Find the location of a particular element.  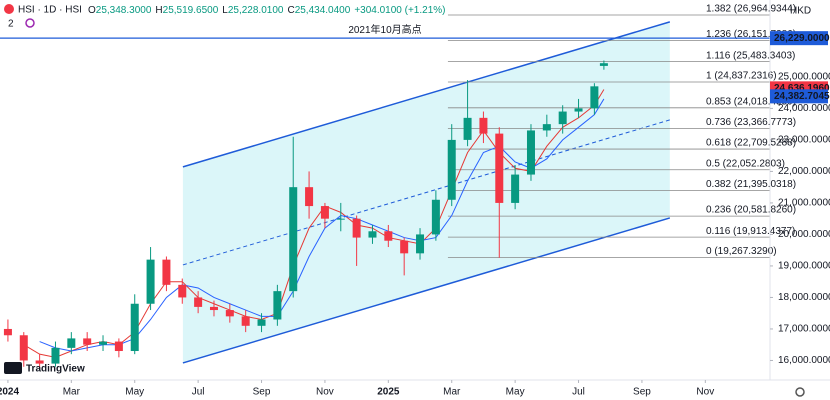

y-tick-label: 20,000.0000 is located at coordinates (804, 234).